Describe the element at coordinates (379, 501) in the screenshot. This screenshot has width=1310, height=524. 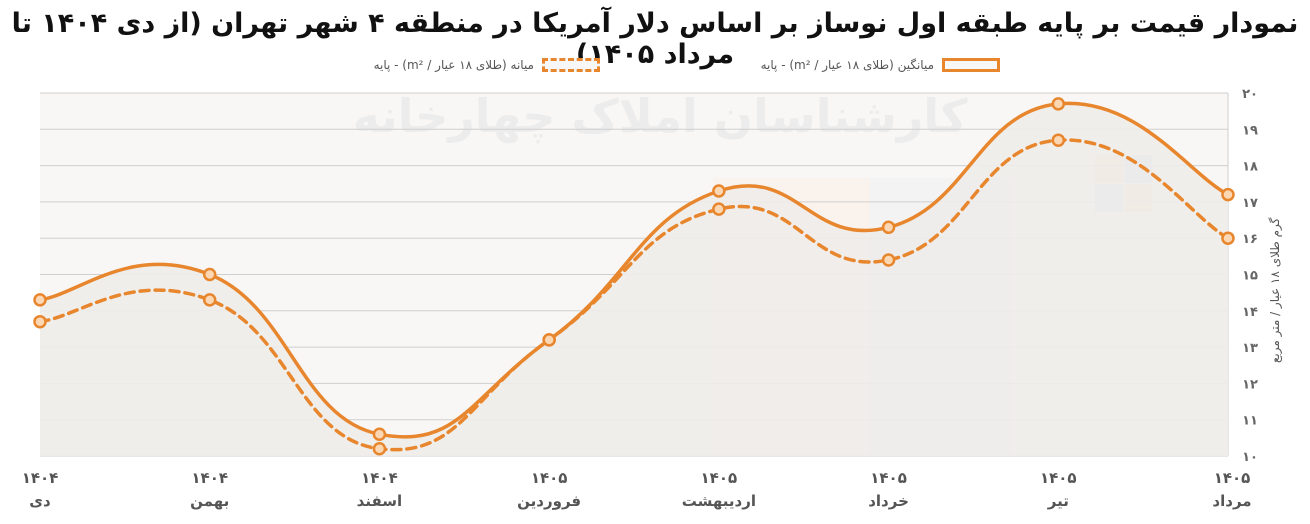
I see `x-tick-month: اسفند` at that location.